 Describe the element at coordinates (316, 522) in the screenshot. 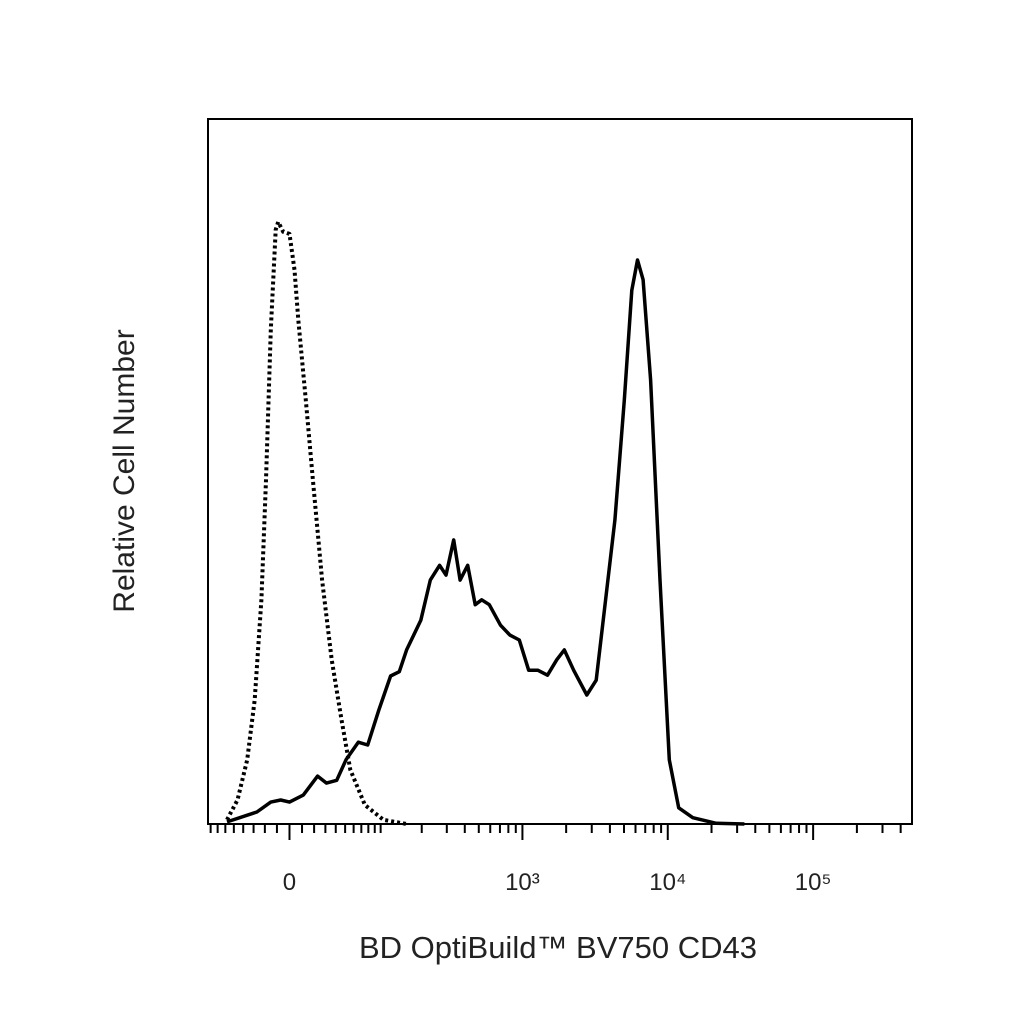

I see `histogram-line` at that location.